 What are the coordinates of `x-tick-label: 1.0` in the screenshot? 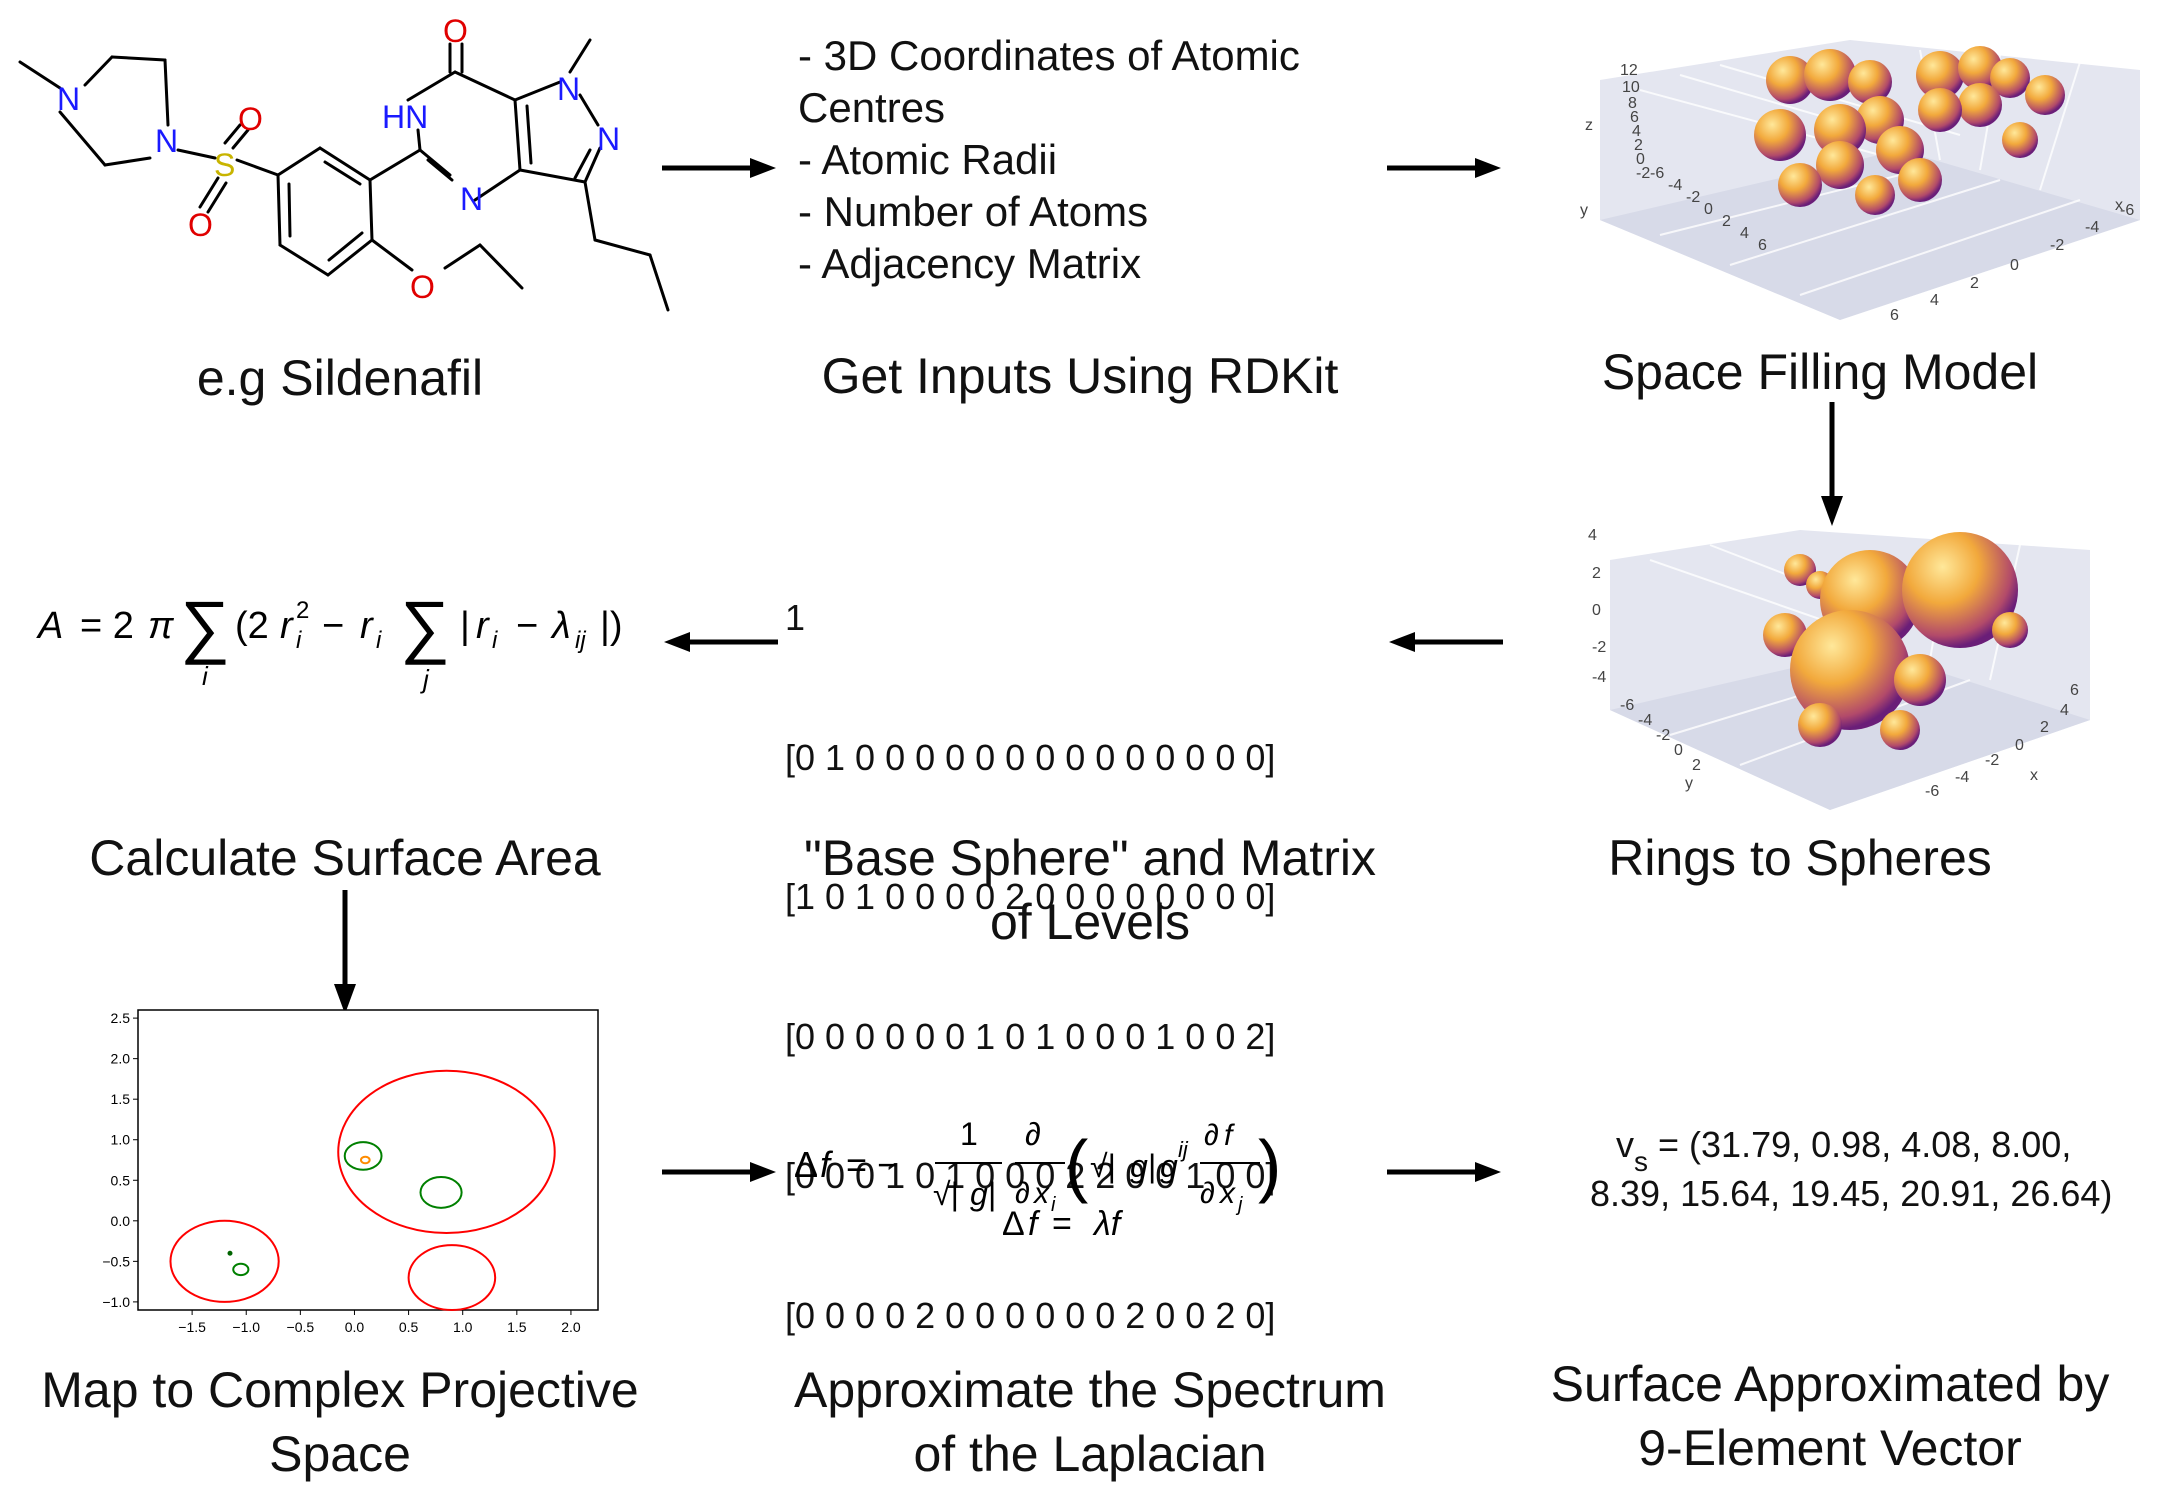 It's located at (463, 1327).